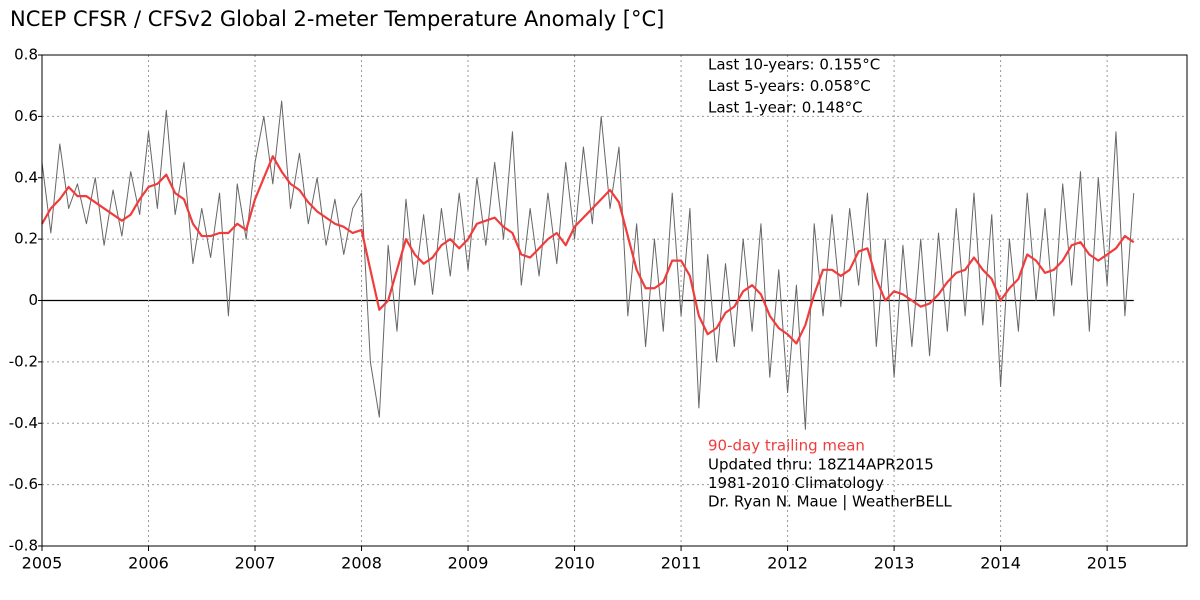 This screenshot has height=600, width=1200. What do you see at coordinates (821, 465) in the screenshot?
I see `credit: Updated thru: 18Z14APR2015` at bounding box center [821, 465].